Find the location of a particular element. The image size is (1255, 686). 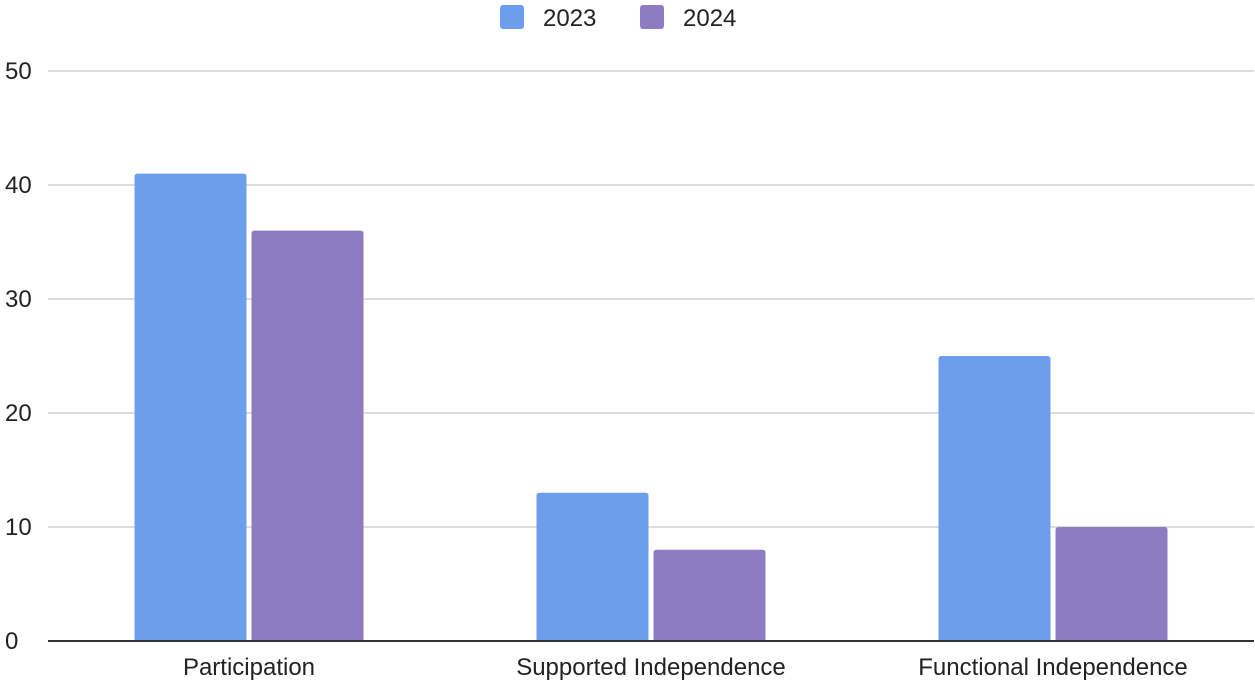

x-category-label: Supported Independence is located at coordinates (651, 667).